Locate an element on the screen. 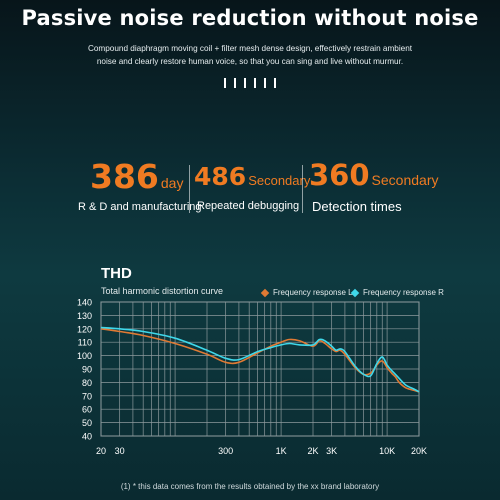  x-tick-label: 10K is located at coordinates (387, 451).